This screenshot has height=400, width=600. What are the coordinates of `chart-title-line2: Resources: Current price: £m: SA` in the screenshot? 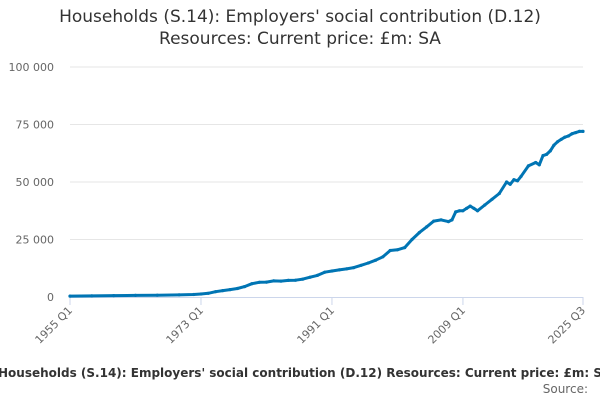 It's located at (300, 39).